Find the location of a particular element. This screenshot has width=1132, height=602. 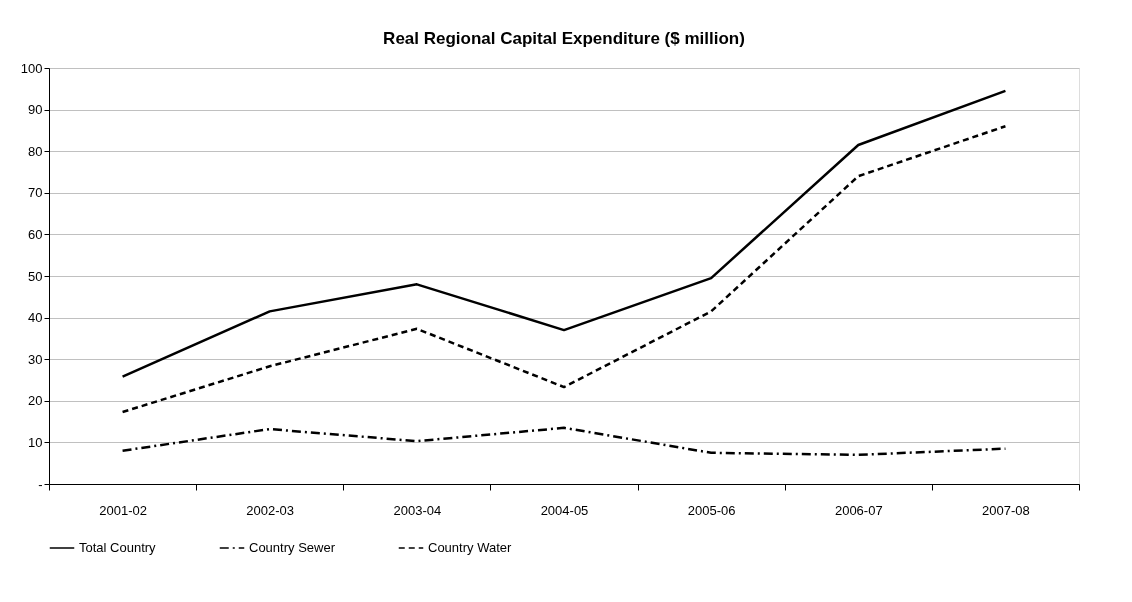

y-tick-label: 70 is located at coordinates (35, 193).